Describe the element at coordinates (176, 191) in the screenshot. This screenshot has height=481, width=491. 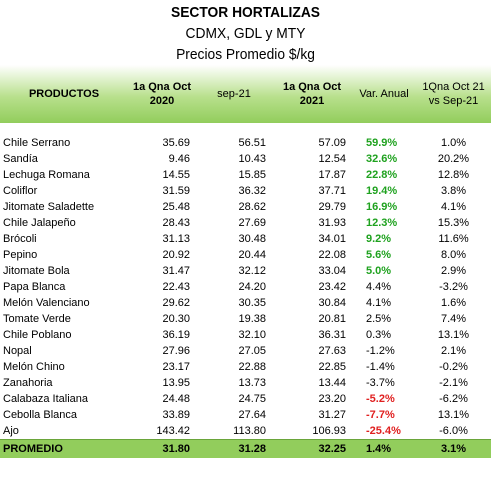
I see `price-oct-2020: 31.59` at that location.